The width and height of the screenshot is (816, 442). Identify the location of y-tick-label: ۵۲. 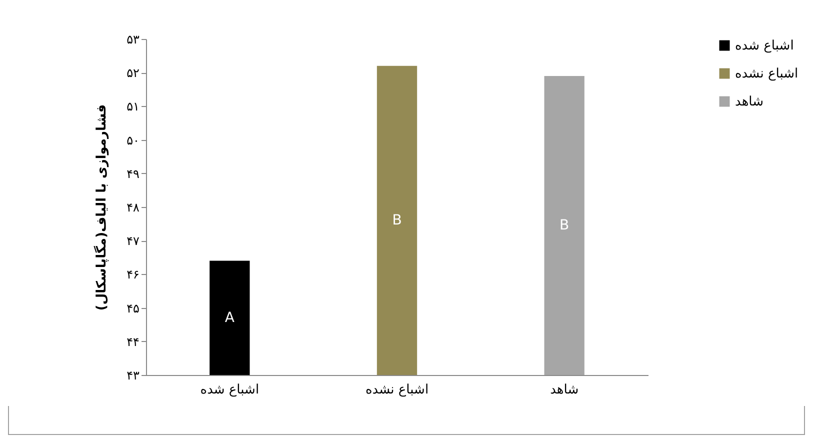
(133, 73).